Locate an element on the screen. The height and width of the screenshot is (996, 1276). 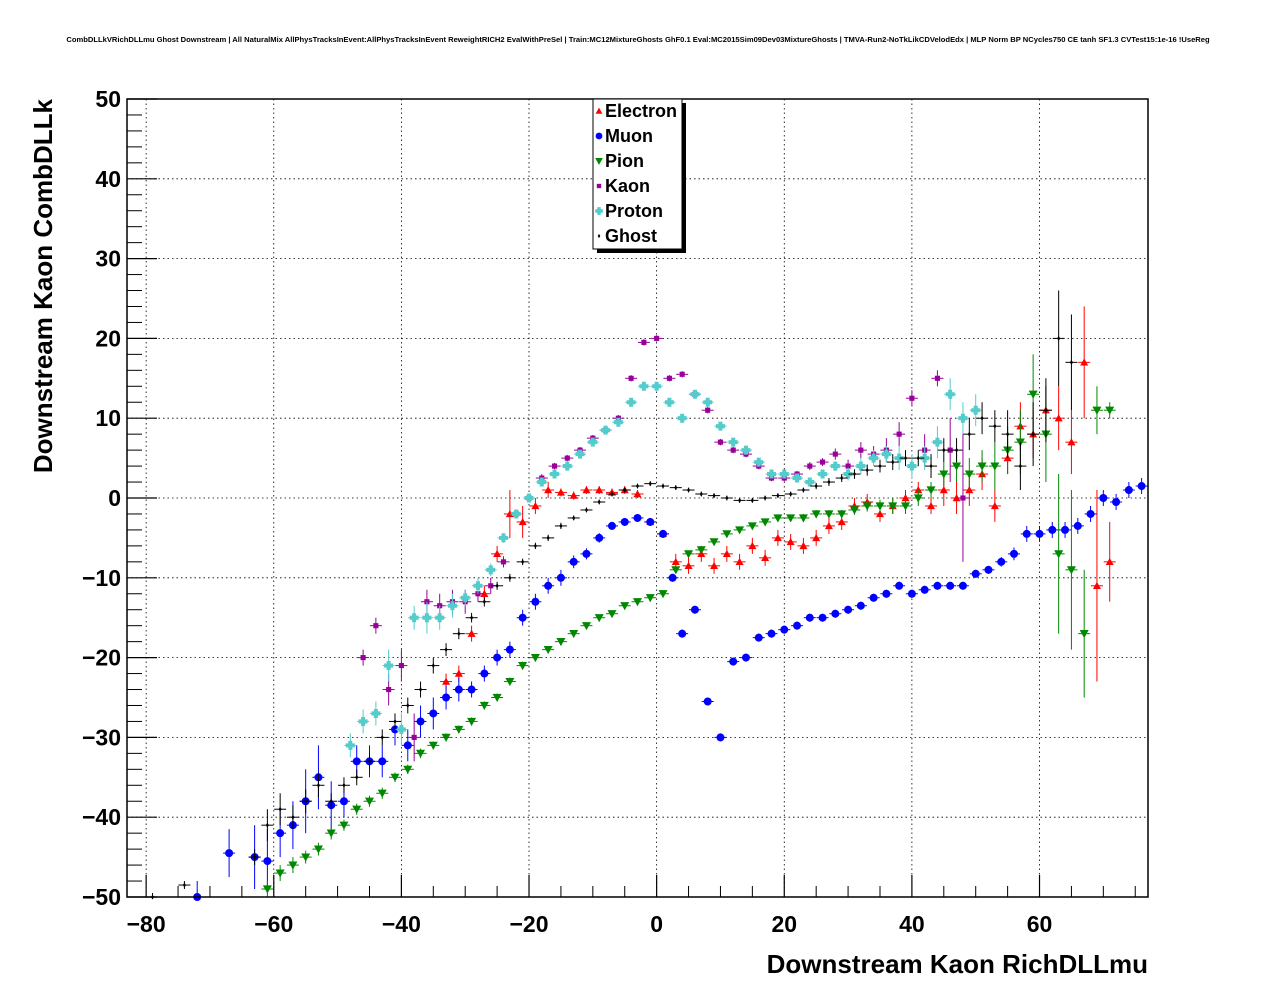
x-axis-title: Downstream Kaon RichDLLmu is located at coordinates (957, 964).